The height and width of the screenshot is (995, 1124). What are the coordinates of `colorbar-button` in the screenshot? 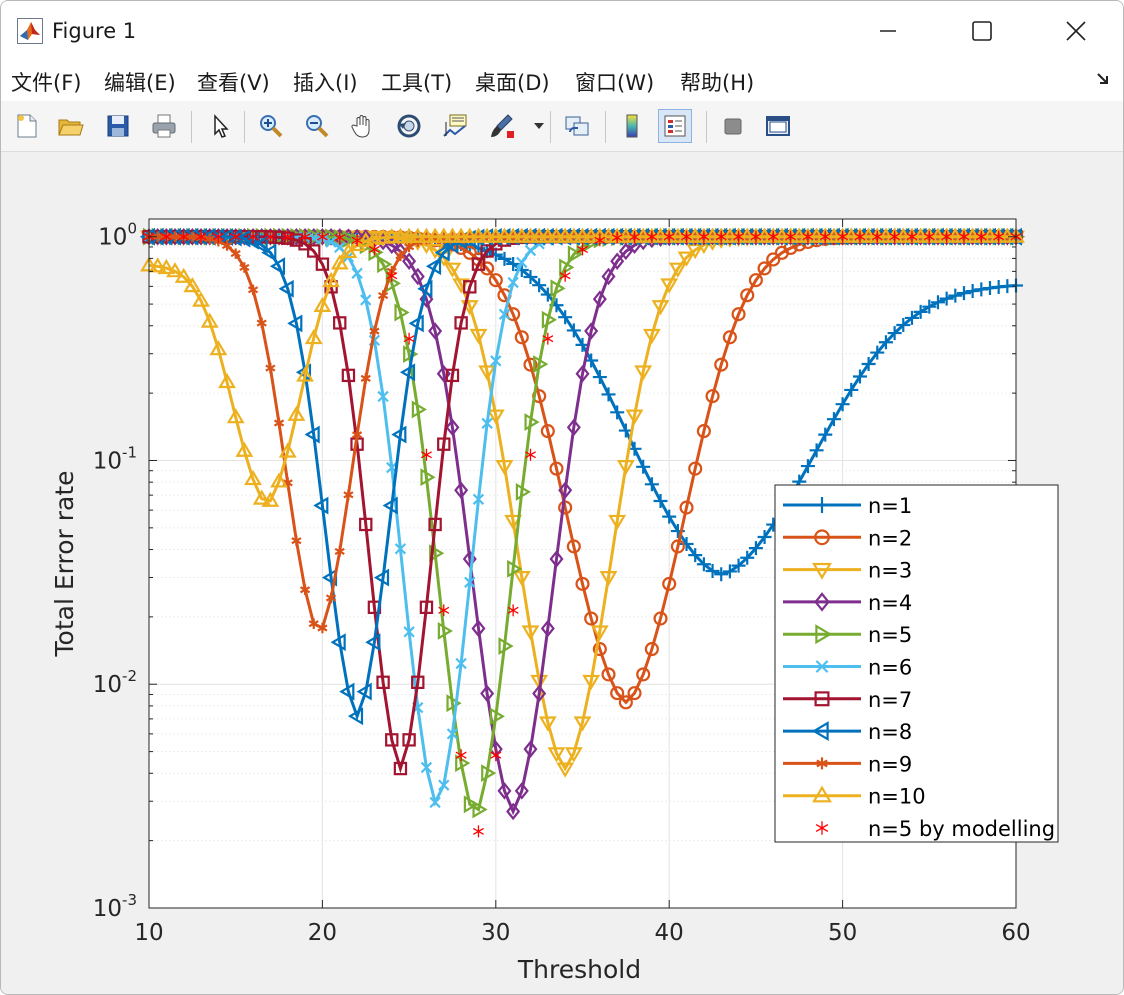 It's located at (632, 126).